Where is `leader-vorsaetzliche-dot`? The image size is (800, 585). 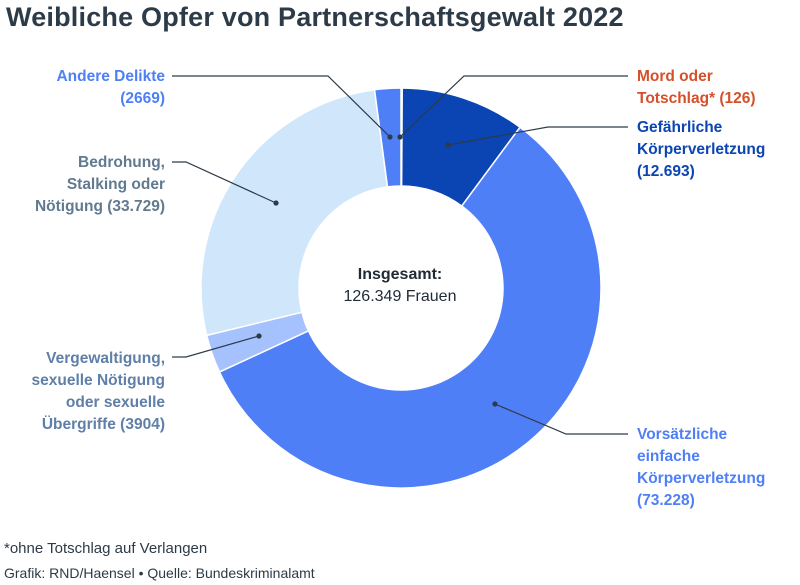
leader-vorsaetzliche-dot is located at coordinates (495, 404).